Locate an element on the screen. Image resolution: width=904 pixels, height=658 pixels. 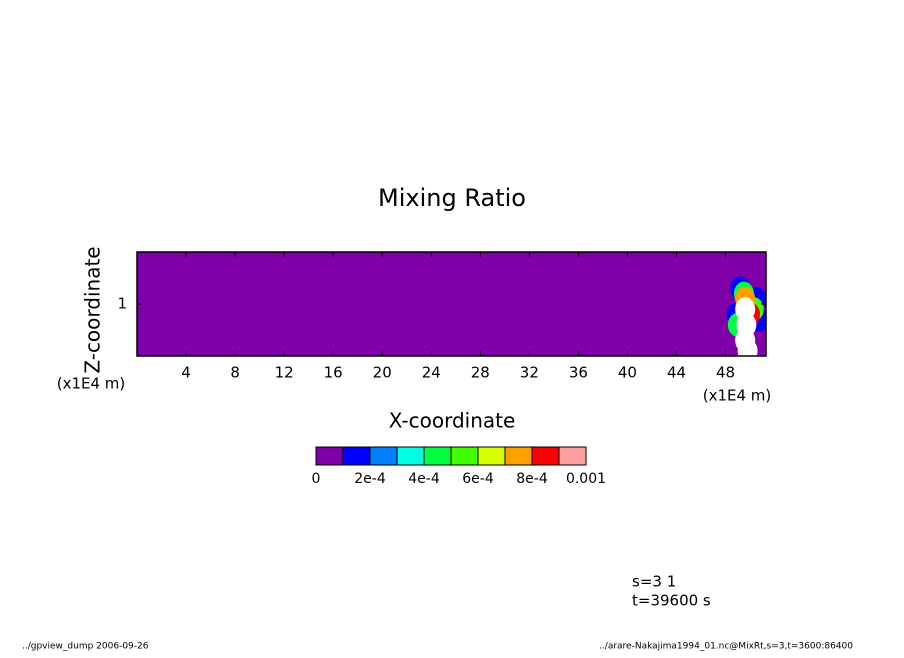
field-cells is located at coordinates (746, 316).